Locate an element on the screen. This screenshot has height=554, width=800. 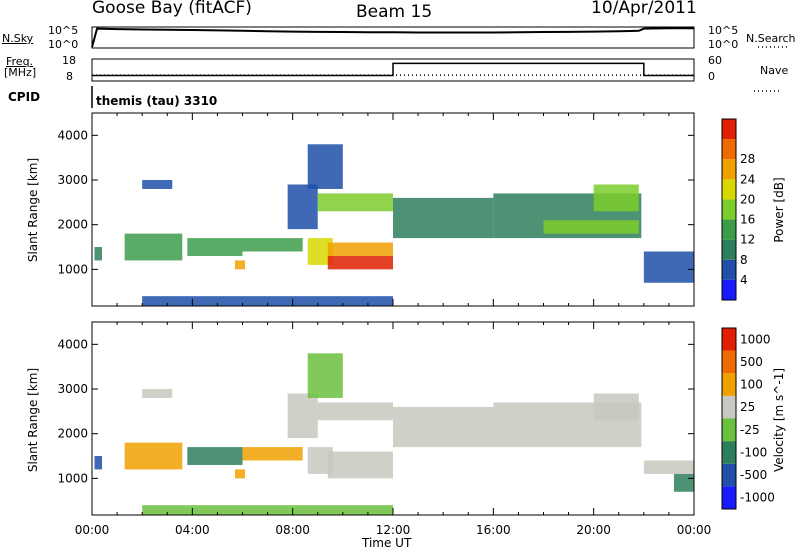
beam-title: Beam 15 is located at coordinates (394, 12).